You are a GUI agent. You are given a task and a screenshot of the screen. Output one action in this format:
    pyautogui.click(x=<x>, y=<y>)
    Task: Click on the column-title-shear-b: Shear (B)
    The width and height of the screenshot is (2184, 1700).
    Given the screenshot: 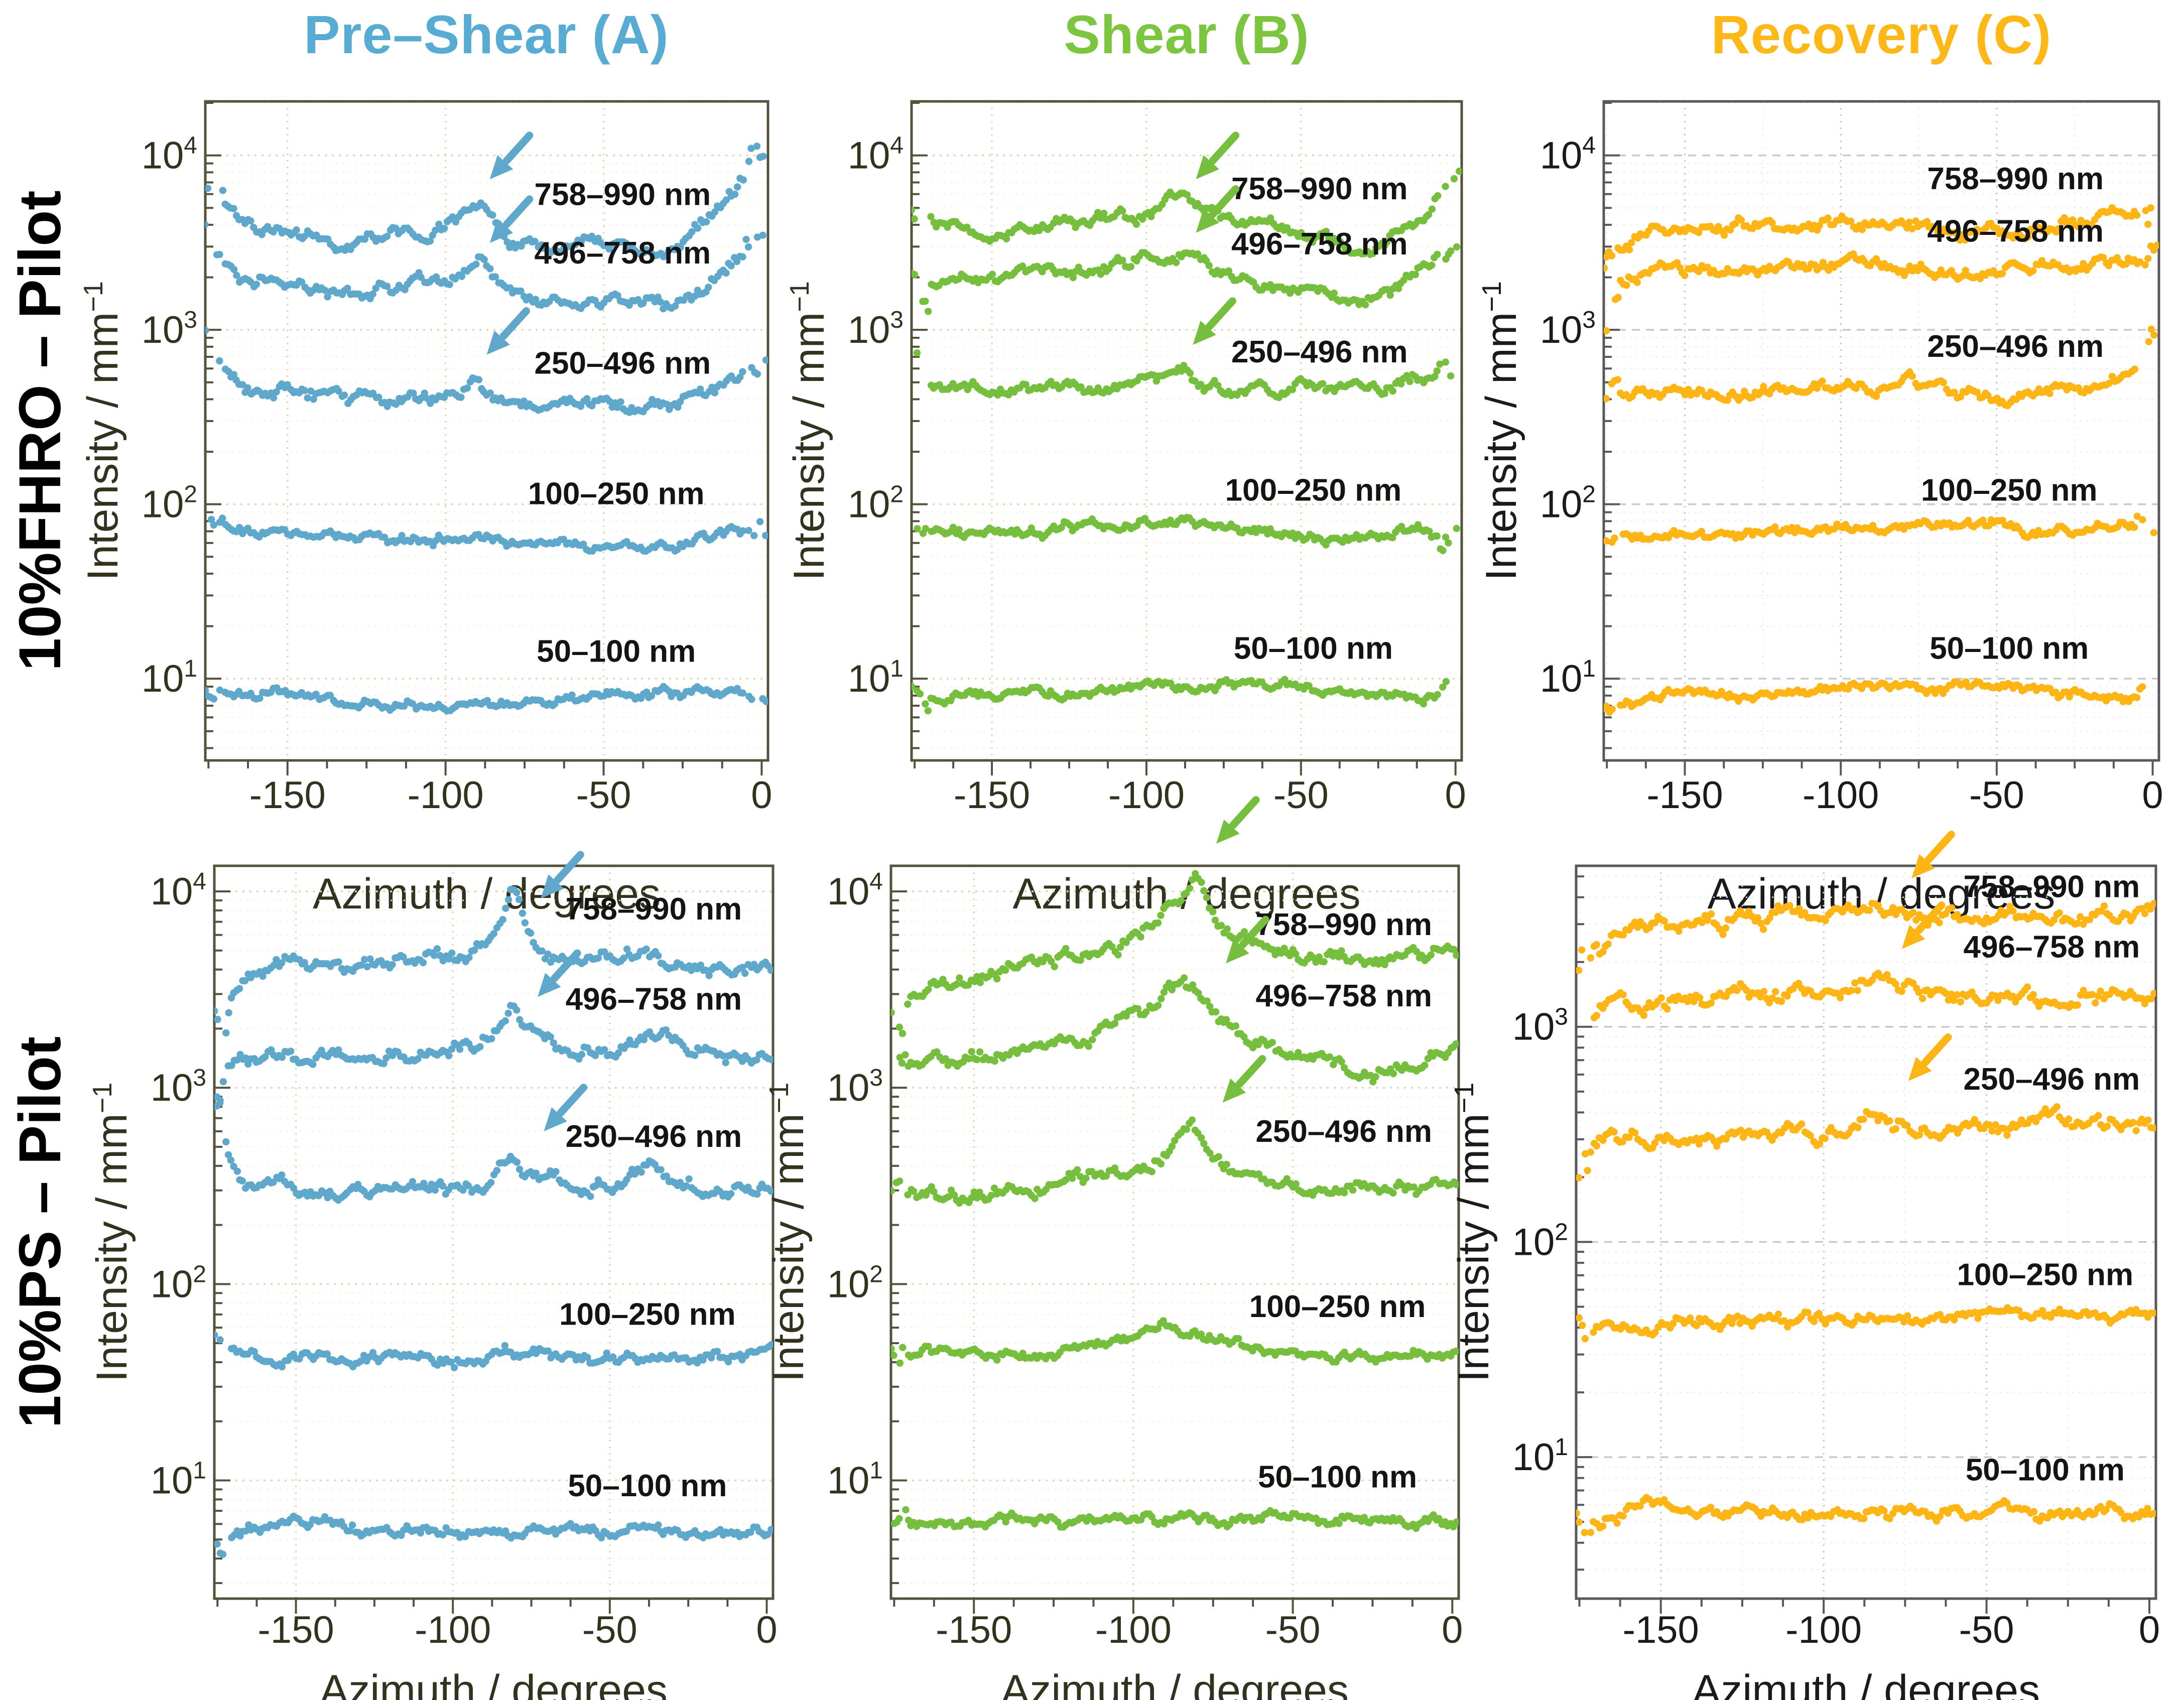 What is the action you would take?
    pyautogui.click(x=1187, y=34)
    